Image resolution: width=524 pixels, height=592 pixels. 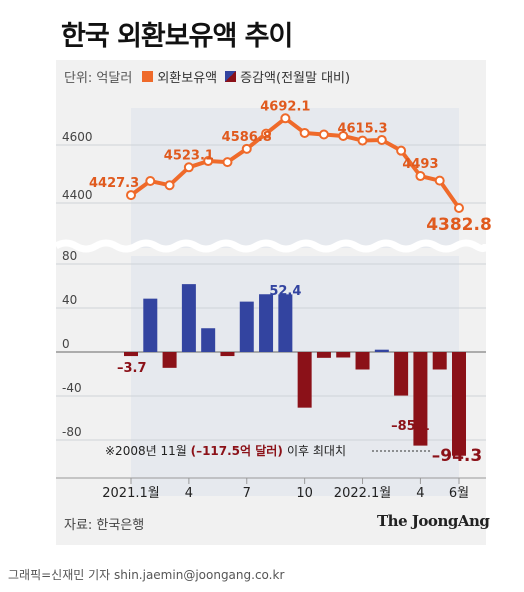 What do you see at coordinates (114, 183) in the screenshot?
I see `reserves-value-label-0: 4427.3` at bounding box center [114, 183].